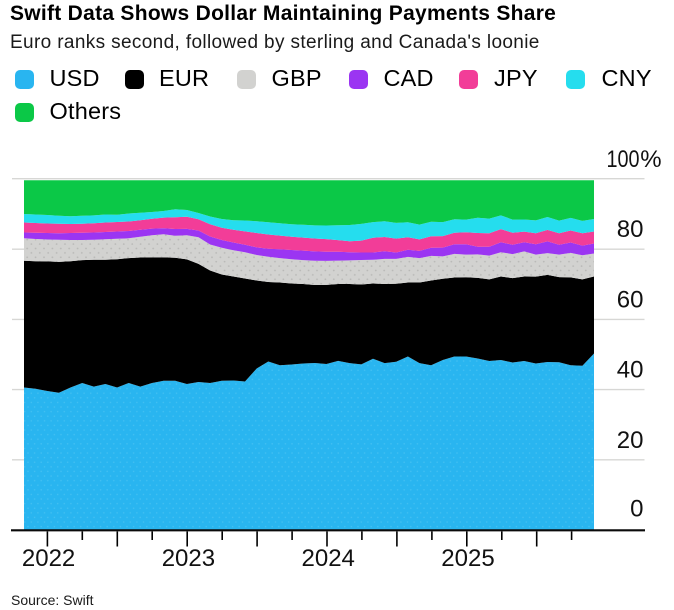 Image resolution: width=674 pixels, height=610 pixels. I want to click on svg-text: 60, so click(630, 299).